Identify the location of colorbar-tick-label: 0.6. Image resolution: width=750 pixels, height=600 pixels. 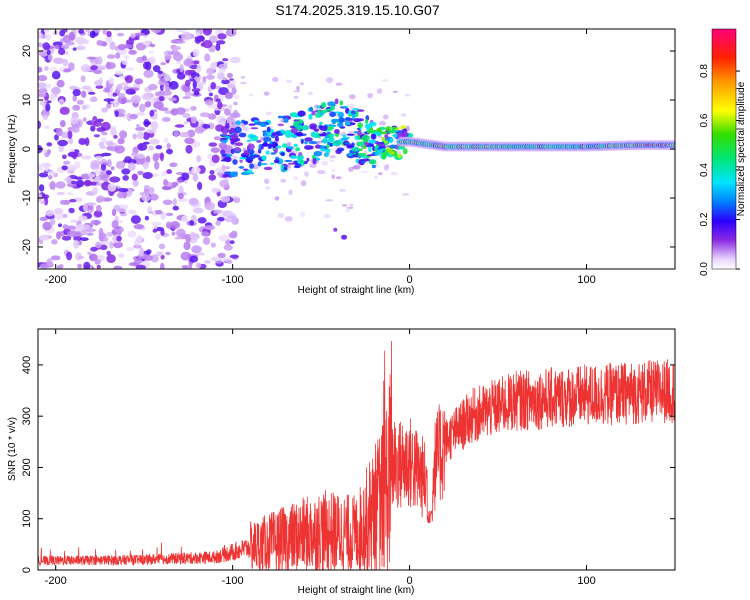
(704, 120).